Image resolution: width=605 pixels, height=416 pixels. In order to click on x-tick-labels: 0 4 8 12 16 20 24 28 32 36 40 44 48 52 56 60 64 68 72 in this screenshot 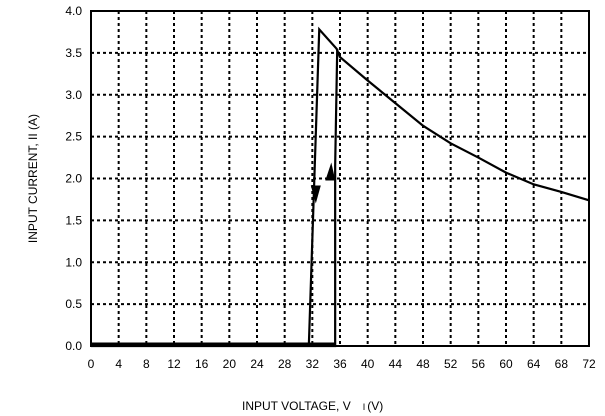, I will do `click(342, 364)`.